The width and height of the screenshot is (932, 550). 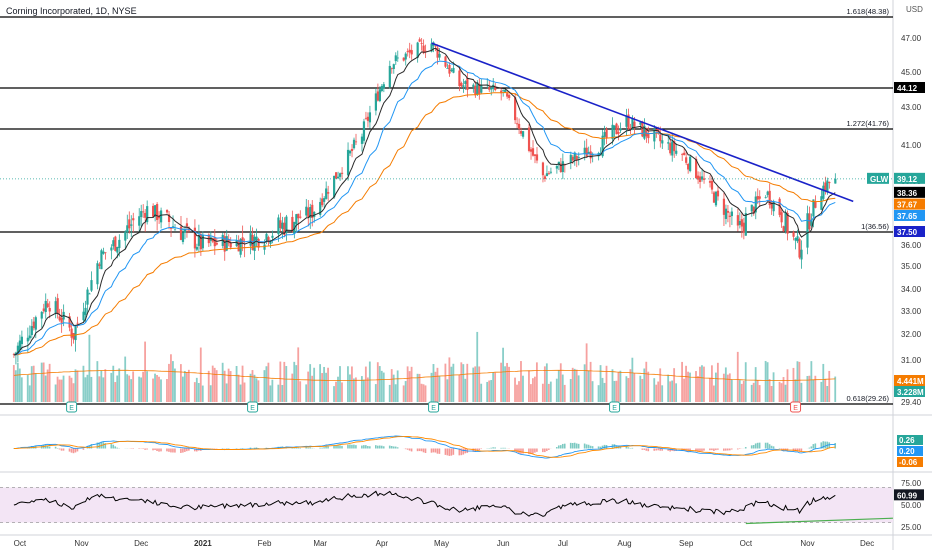 I want to click on price-badge, so click(x=909, y=231).